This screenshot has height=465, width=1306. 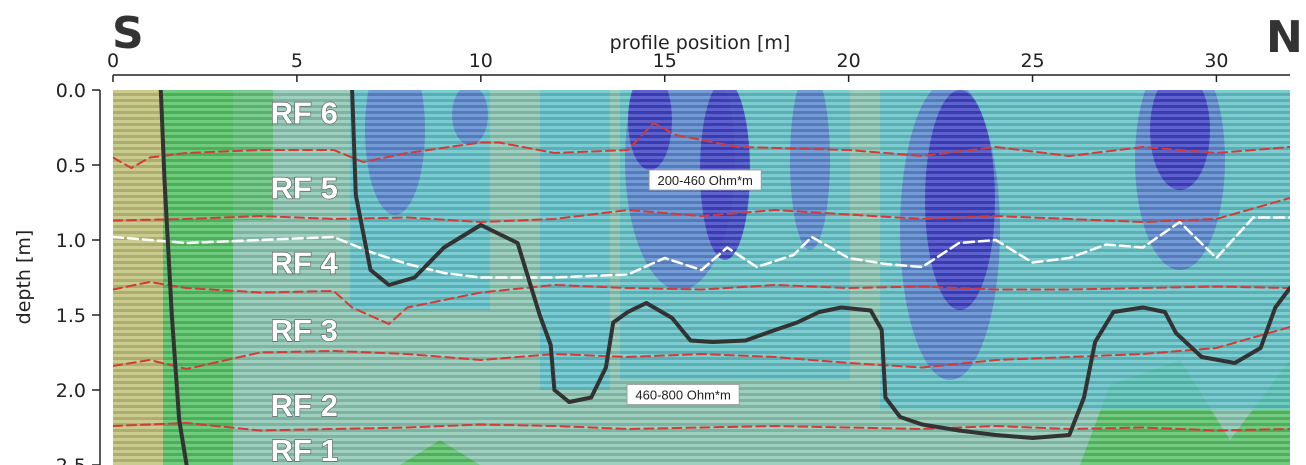 I want to click on orientation-label-north: N, so click(x=1284, y=37).